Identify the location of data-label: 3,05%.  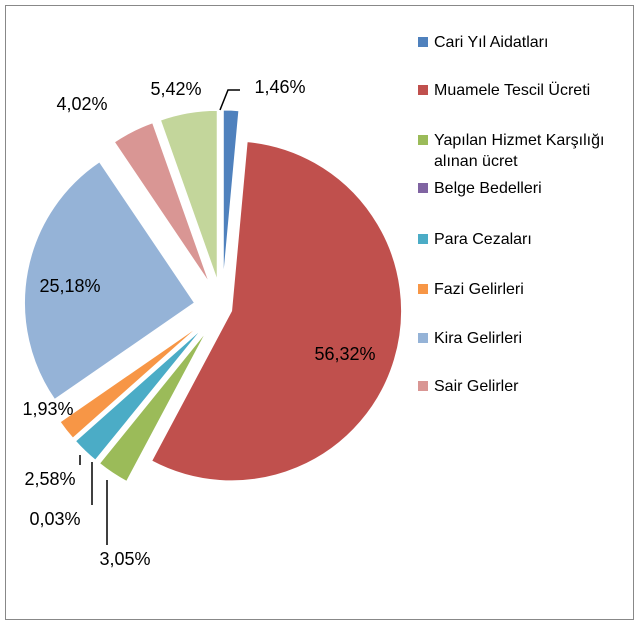
(124, 559).